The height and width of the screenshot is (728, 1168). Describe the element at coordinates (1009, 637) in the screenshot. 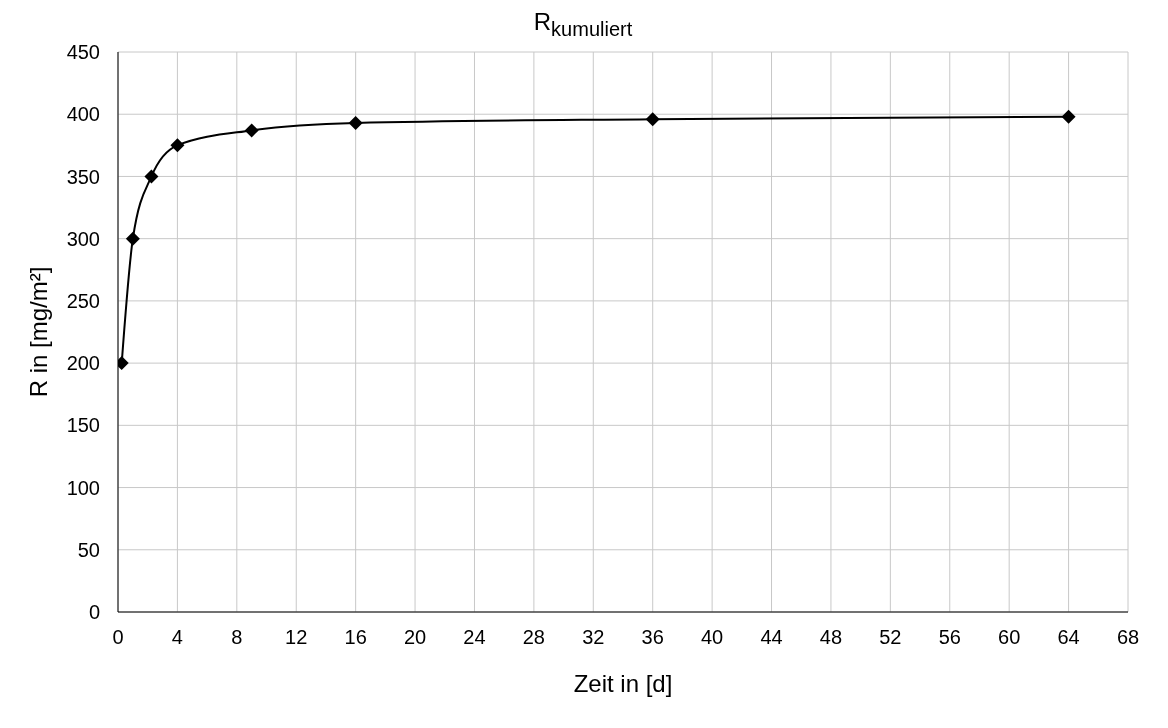

I see `x-tick-label: 60` at that location.